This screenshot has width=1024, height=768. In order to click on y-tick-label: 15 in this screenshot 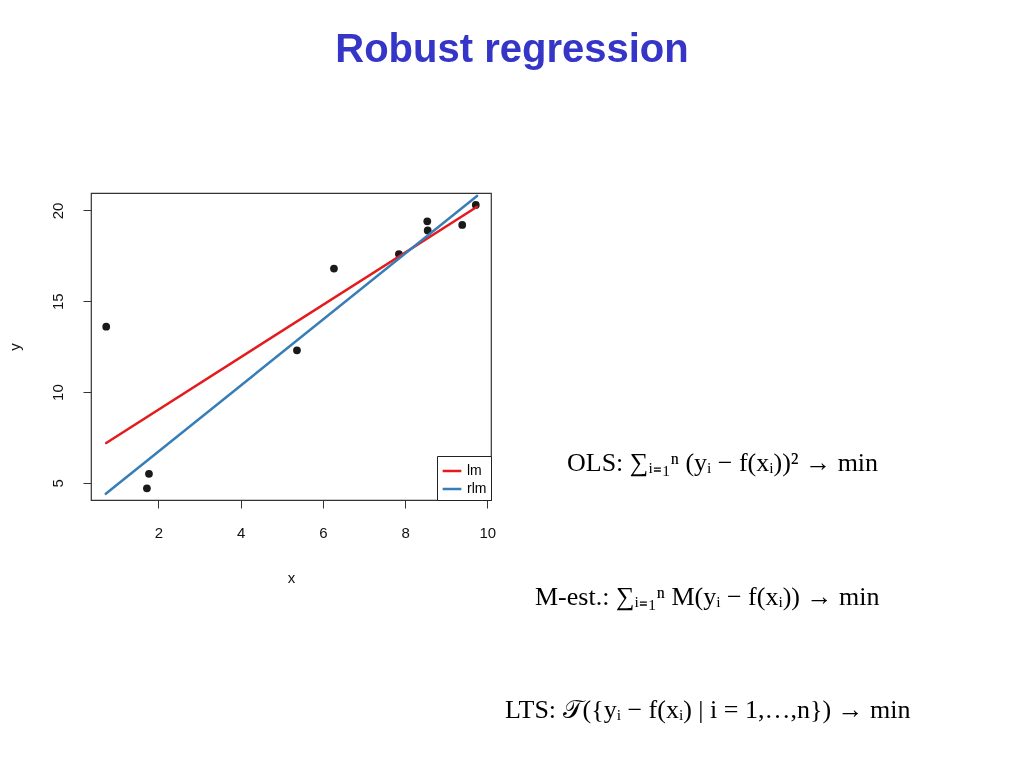, I will do `click(57, 302)`.